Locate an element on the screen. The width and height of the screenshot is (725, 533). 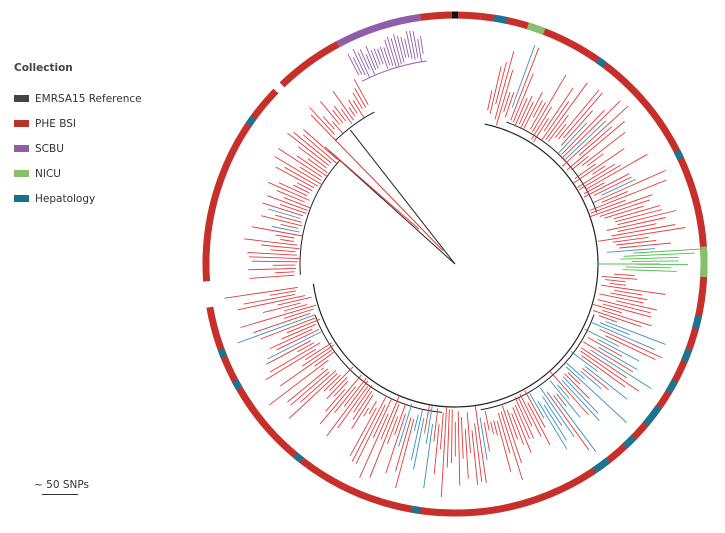
legend-item-scbu: SCBU is located at coordinates (78, 148).